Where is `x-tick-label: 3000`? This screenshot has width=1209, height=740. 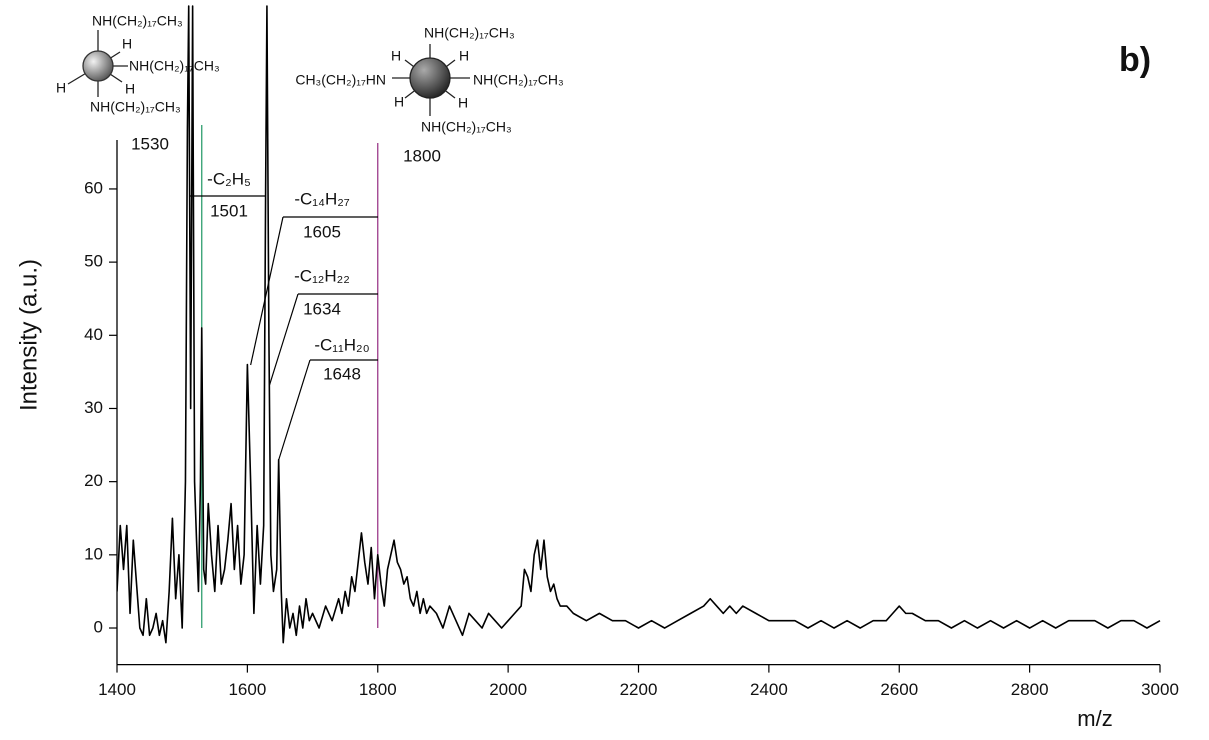 x-tick-label: 3000 is located at coordinates (1160, 689).